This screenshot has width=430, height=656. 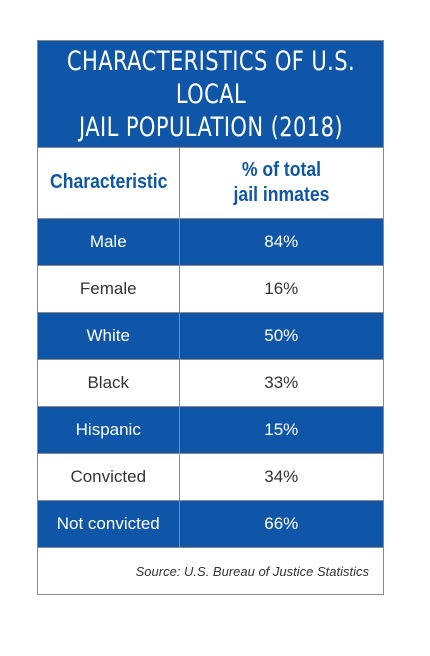 What do you see at coordinates (281, 242) in the screenshot?
I see `row-value: 84%` at bounding box center [281, 242].